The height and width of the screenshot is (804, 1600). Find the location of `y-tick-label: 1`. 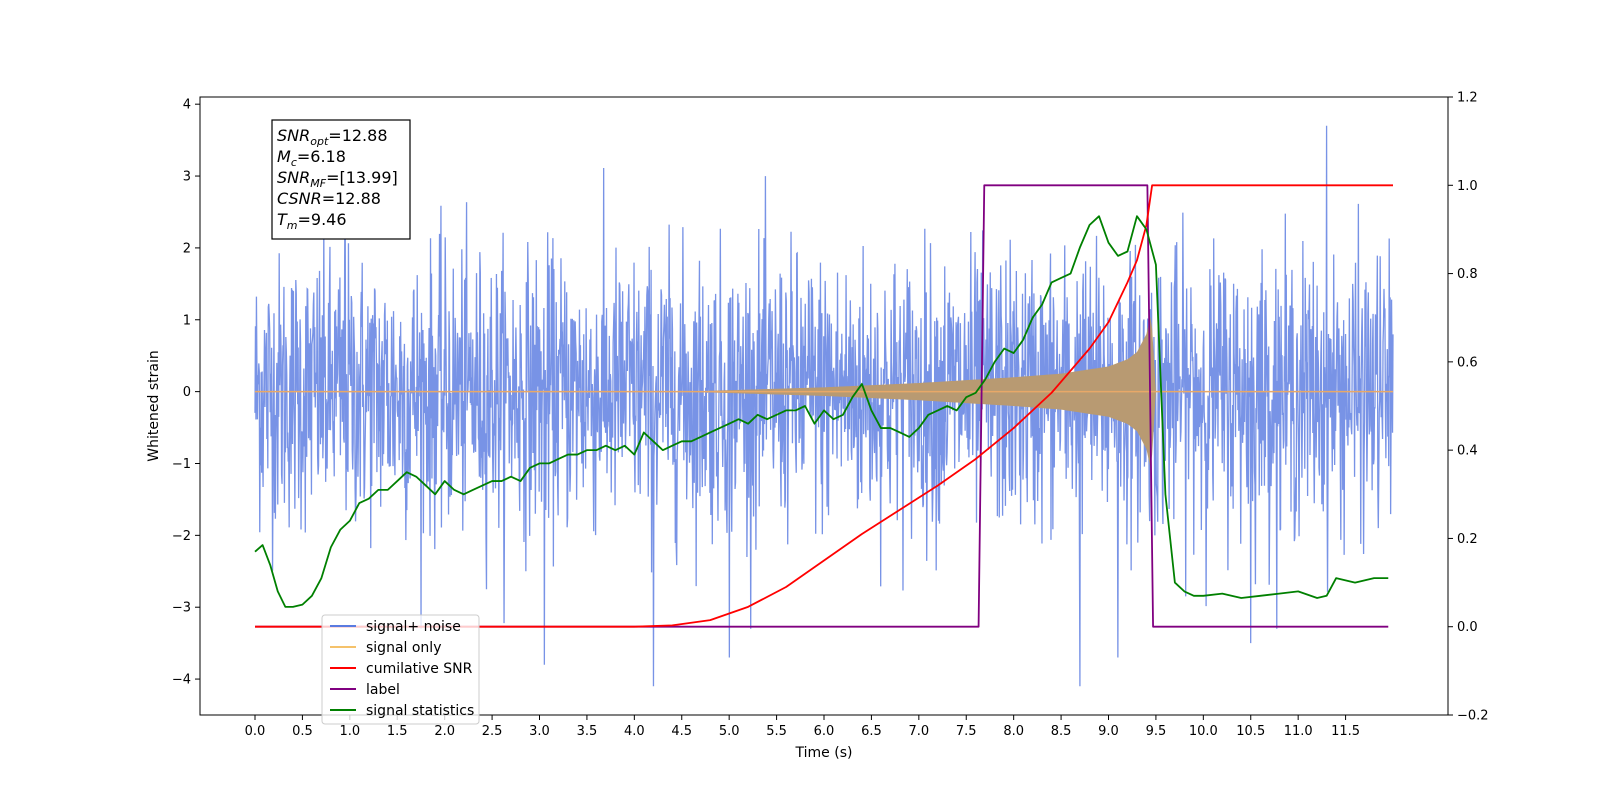

y-tick-label: 1 is located at coordinates (187, 320).